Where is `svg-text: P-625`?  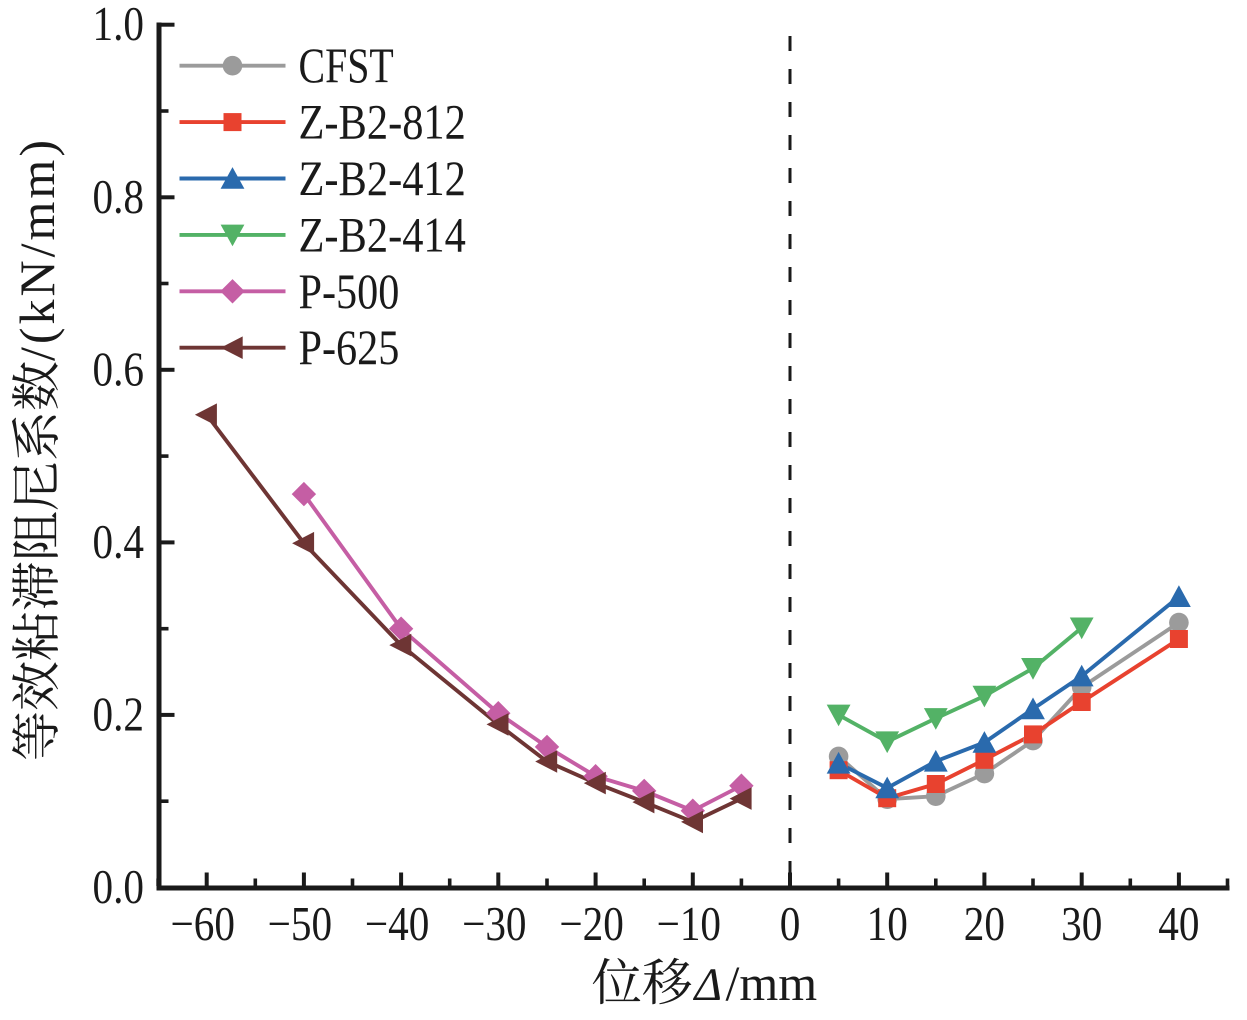
svg-text: P-625 is located at coordinates (349, 348).